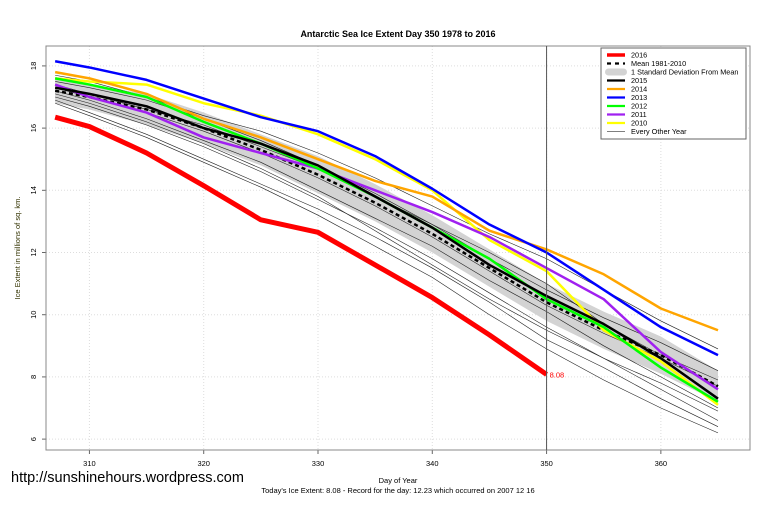  Describe the element at coordinates (33, 315) in the screenshot. I see `y-tick-label: 10` at that location.